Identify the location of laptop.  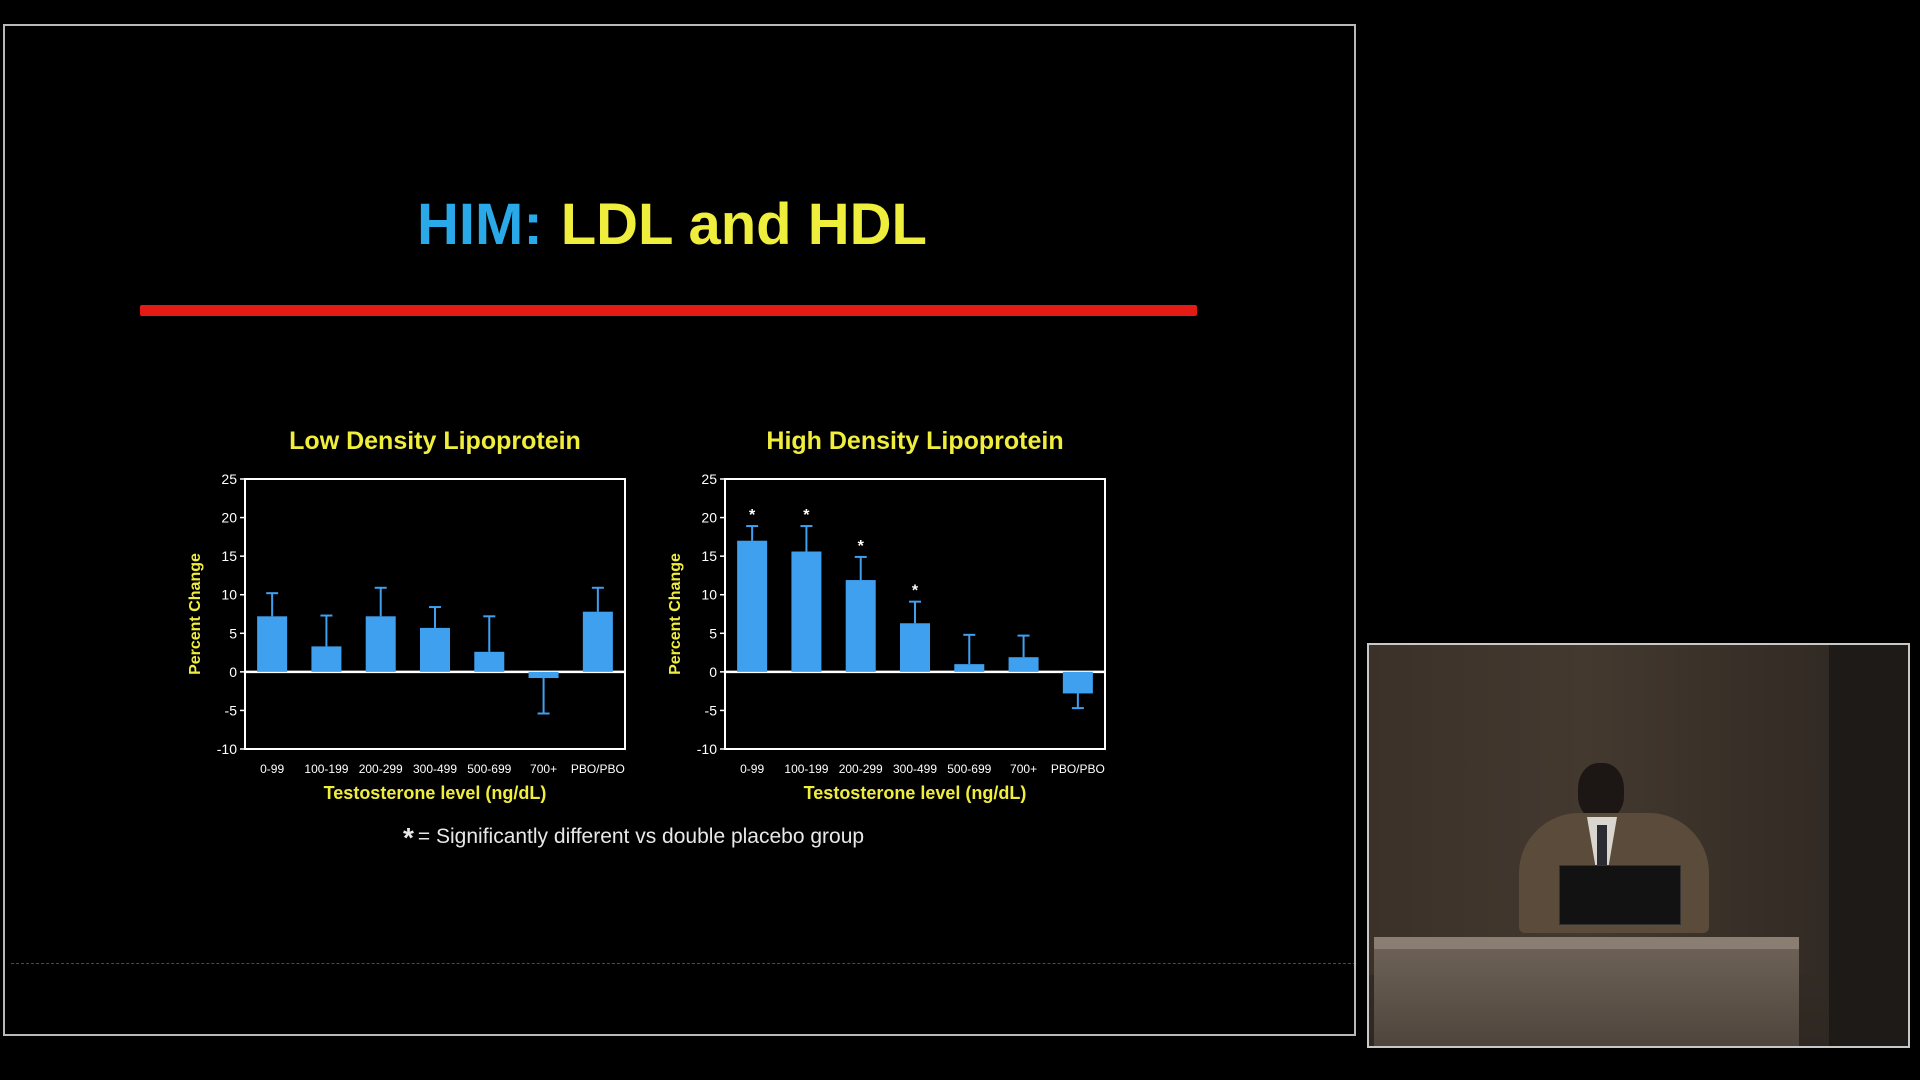
(1620, 895).